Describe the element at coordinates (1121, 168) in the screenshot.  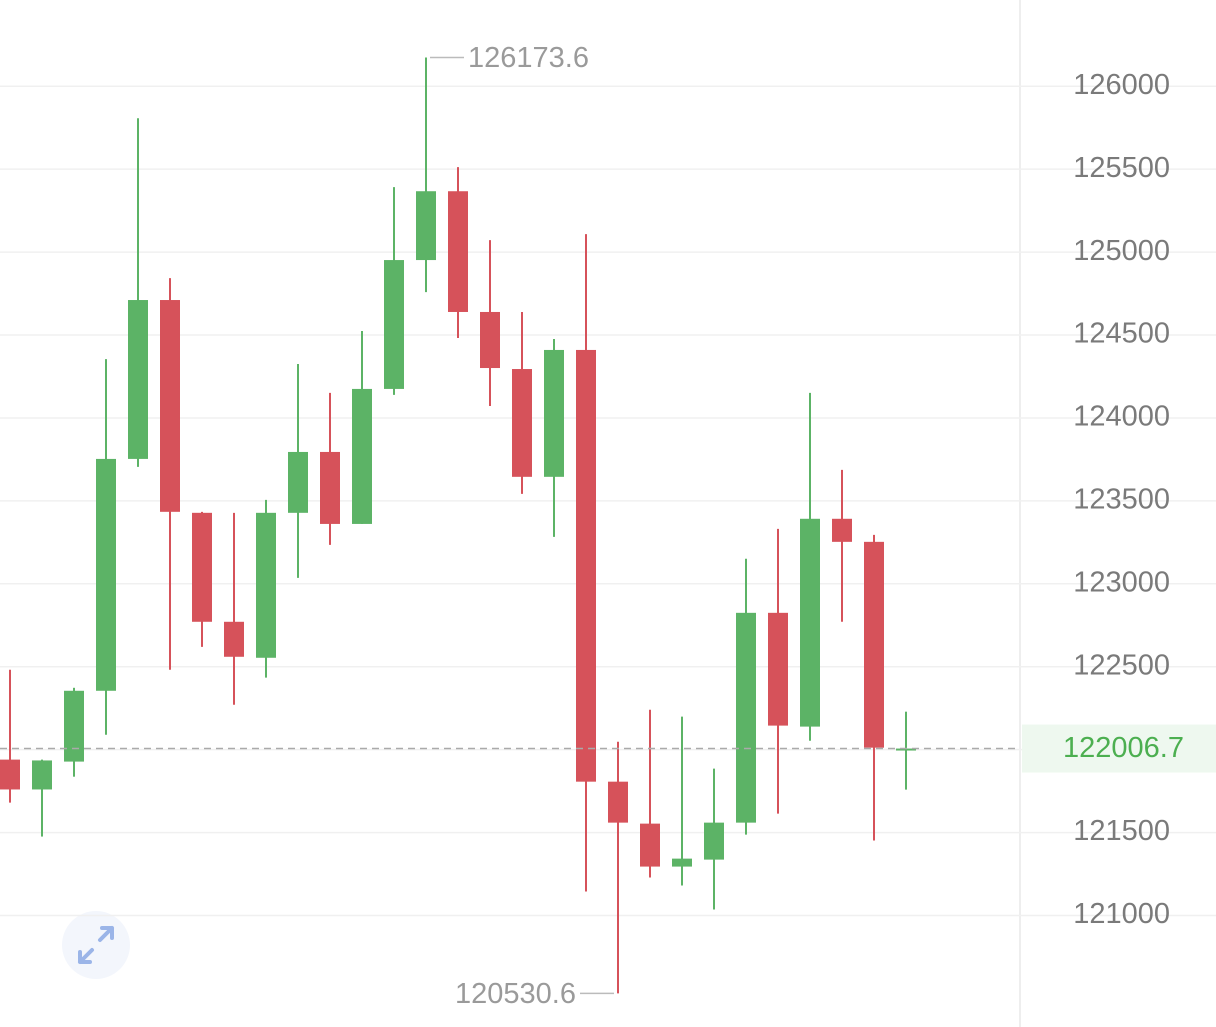
I see `y-tick-label: 125500` at that location.